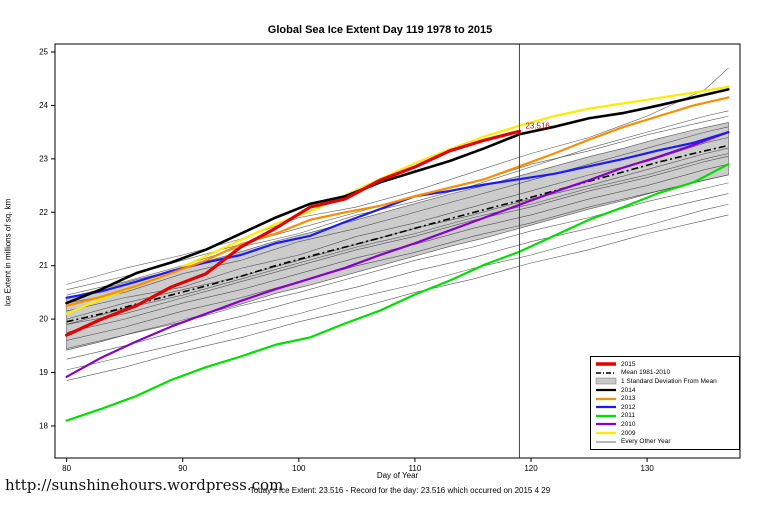 The image size is (760, 506). I want to click on legend-label: 2012, so click(628, 407).